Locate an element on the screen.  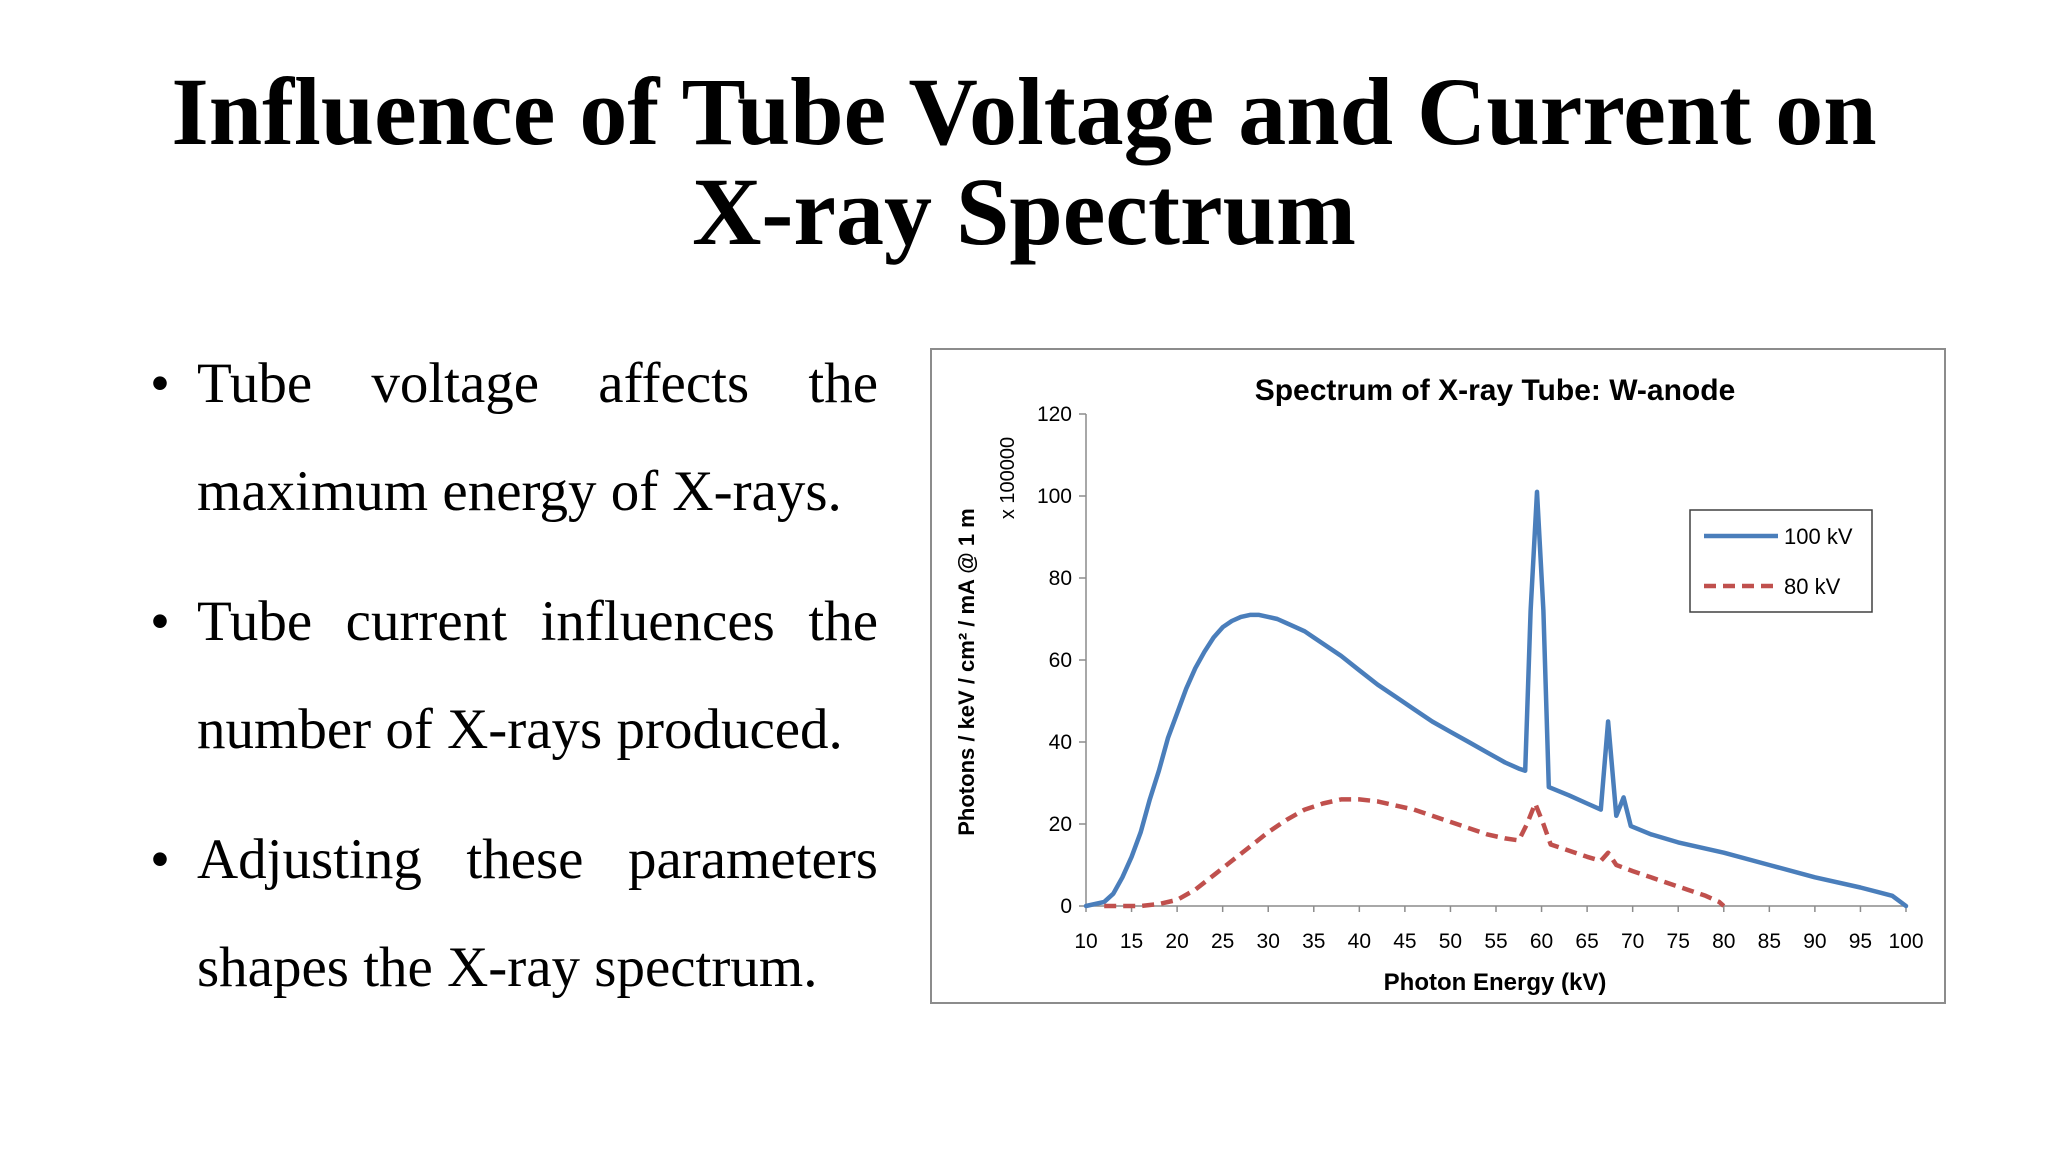
x-tick-label: 30 is located at coordinates (1268, 941).